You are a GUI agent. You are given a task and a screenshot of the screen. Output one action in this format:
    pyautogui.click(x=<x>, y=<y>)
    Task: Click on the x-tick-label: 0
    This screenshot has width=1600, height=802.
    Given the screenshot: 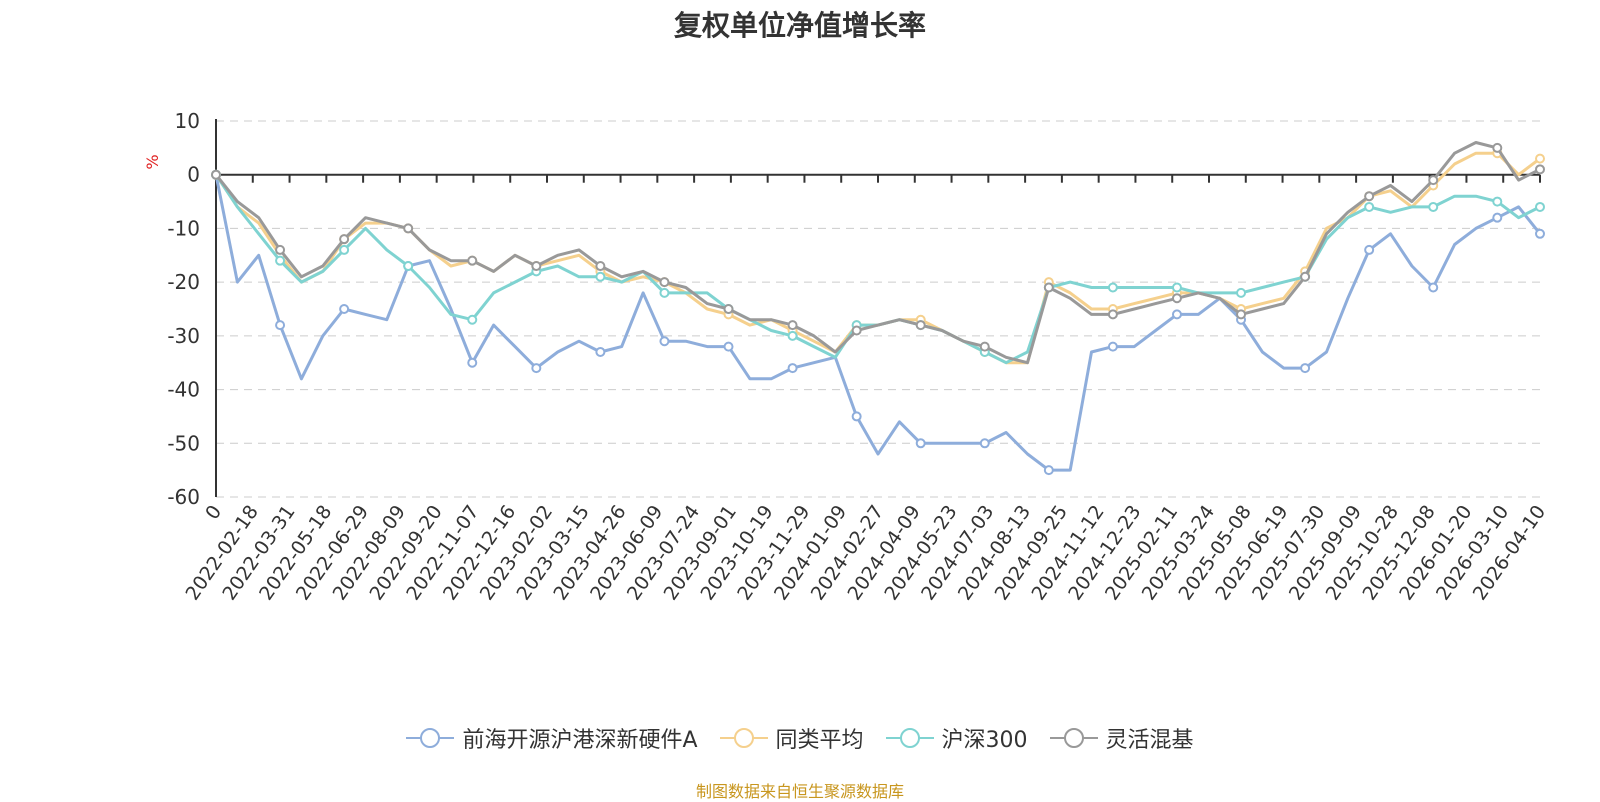 What is the action you would take?
    pyautogui.click(x=213, y=512)
    